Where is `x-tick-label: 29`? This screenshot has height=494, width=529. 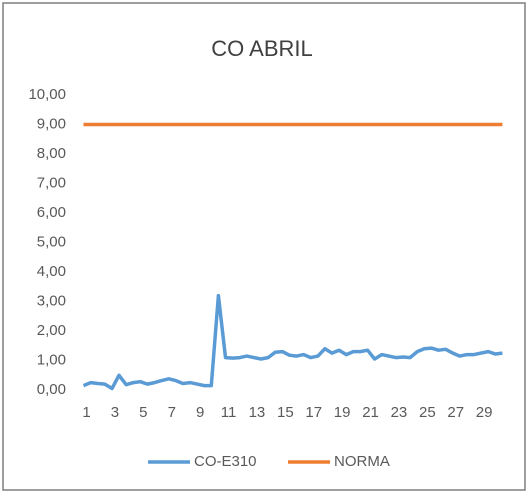 x-tick-label: 29 is located at coordinates (484, 412).